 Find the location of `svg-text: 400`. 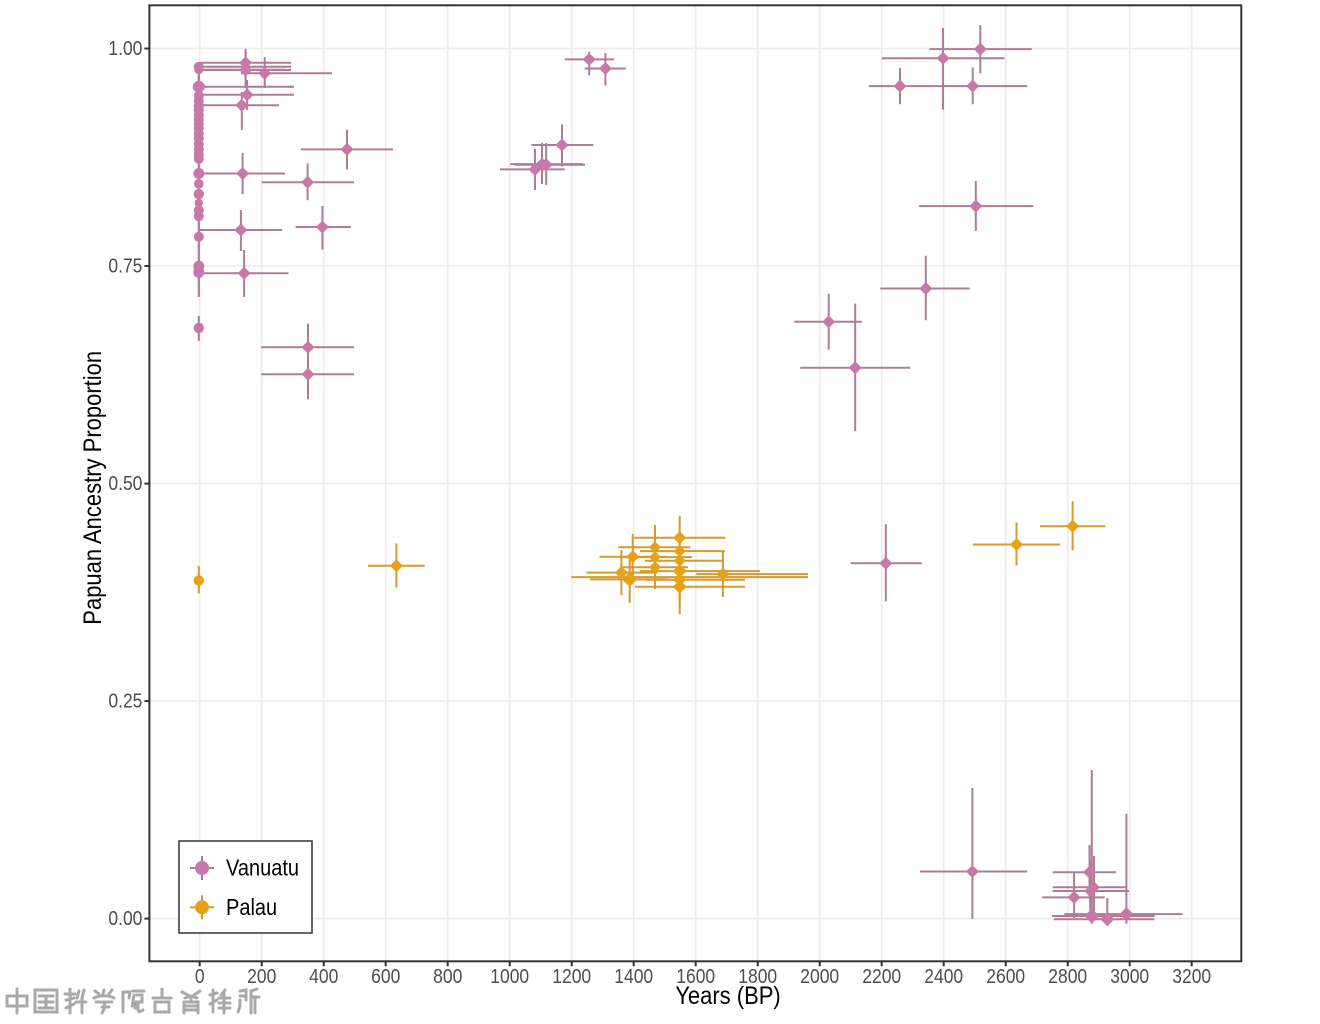

svg-text: 400 is located at coordinates (323, 976).